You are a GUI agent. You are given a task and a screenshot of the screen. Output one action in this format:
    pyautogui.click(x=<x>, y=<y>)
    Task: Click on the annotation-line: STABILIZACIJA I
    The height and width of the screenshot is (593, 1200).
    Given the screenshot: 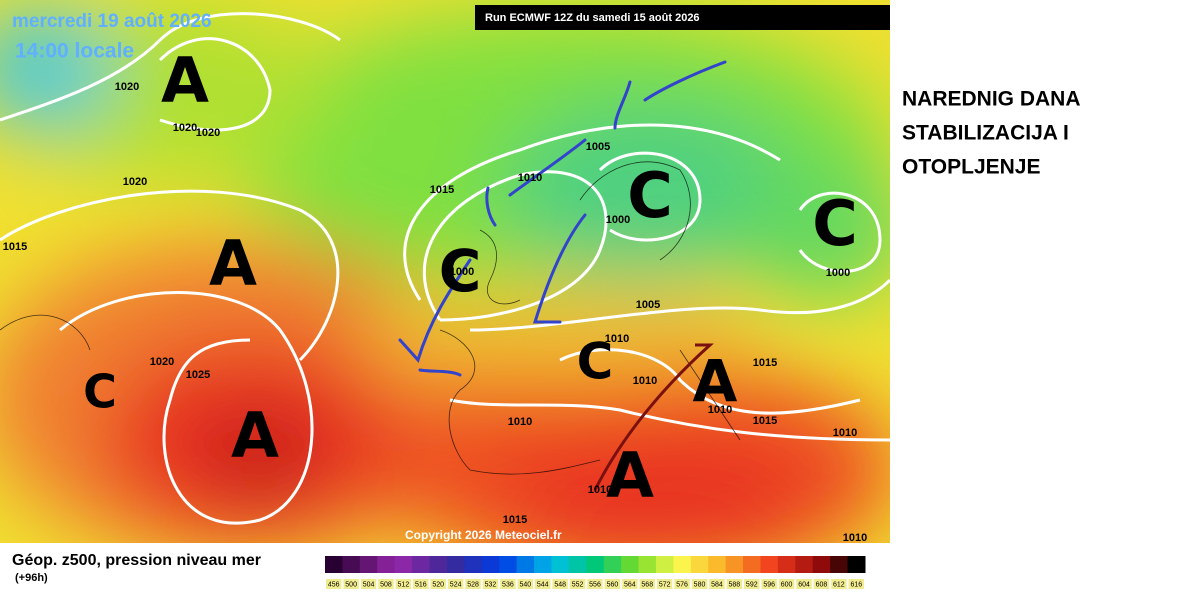 What is the action you would take?
    pyautogui.click(x=985, y=133)
    